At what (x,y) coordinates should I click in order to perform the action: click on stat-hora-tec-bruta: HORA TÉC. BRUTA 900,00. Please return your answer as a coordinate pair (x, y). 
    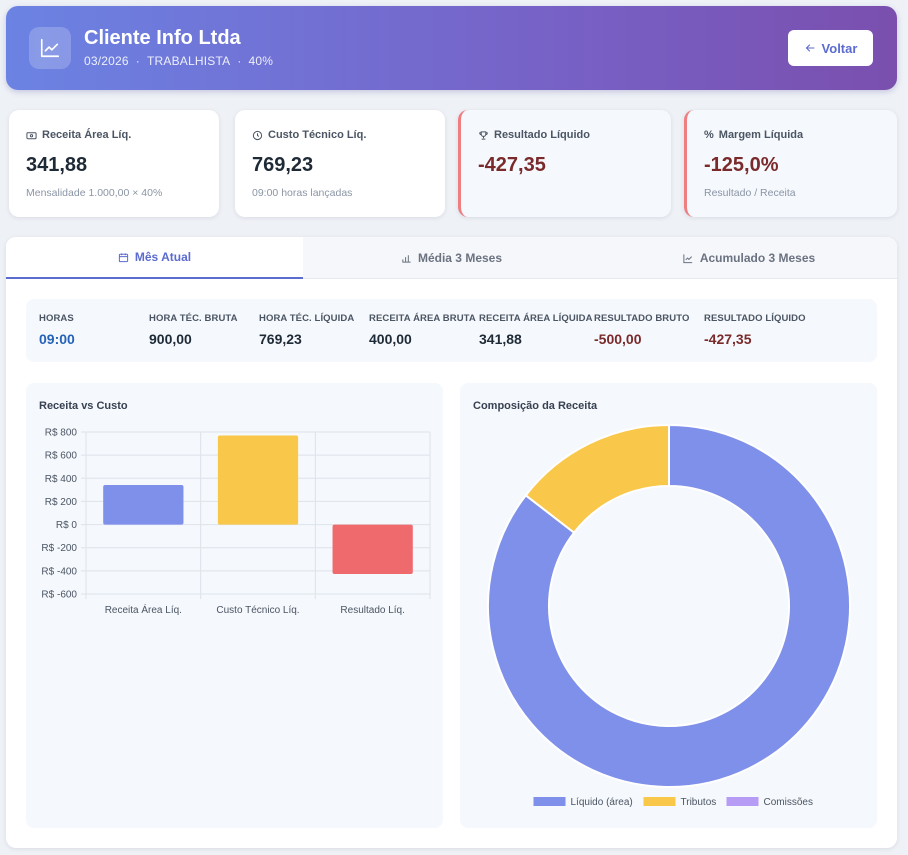
    Looking at the image, I should click on (193, 330).